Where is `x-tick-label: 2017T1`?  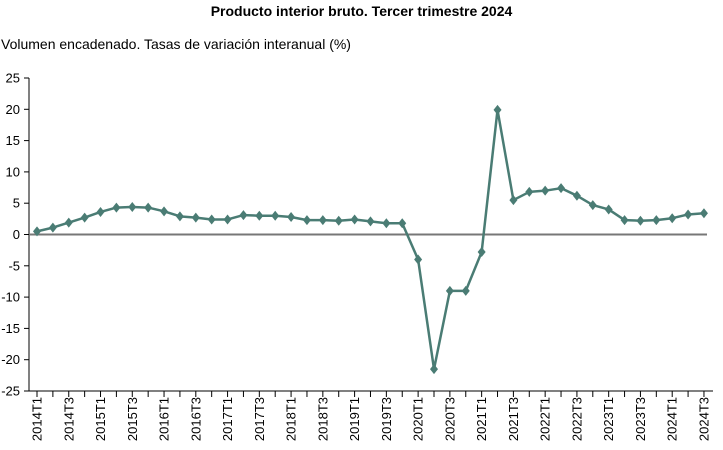 x-tick-label: 2017T1 is located at coordinates (227, 419).